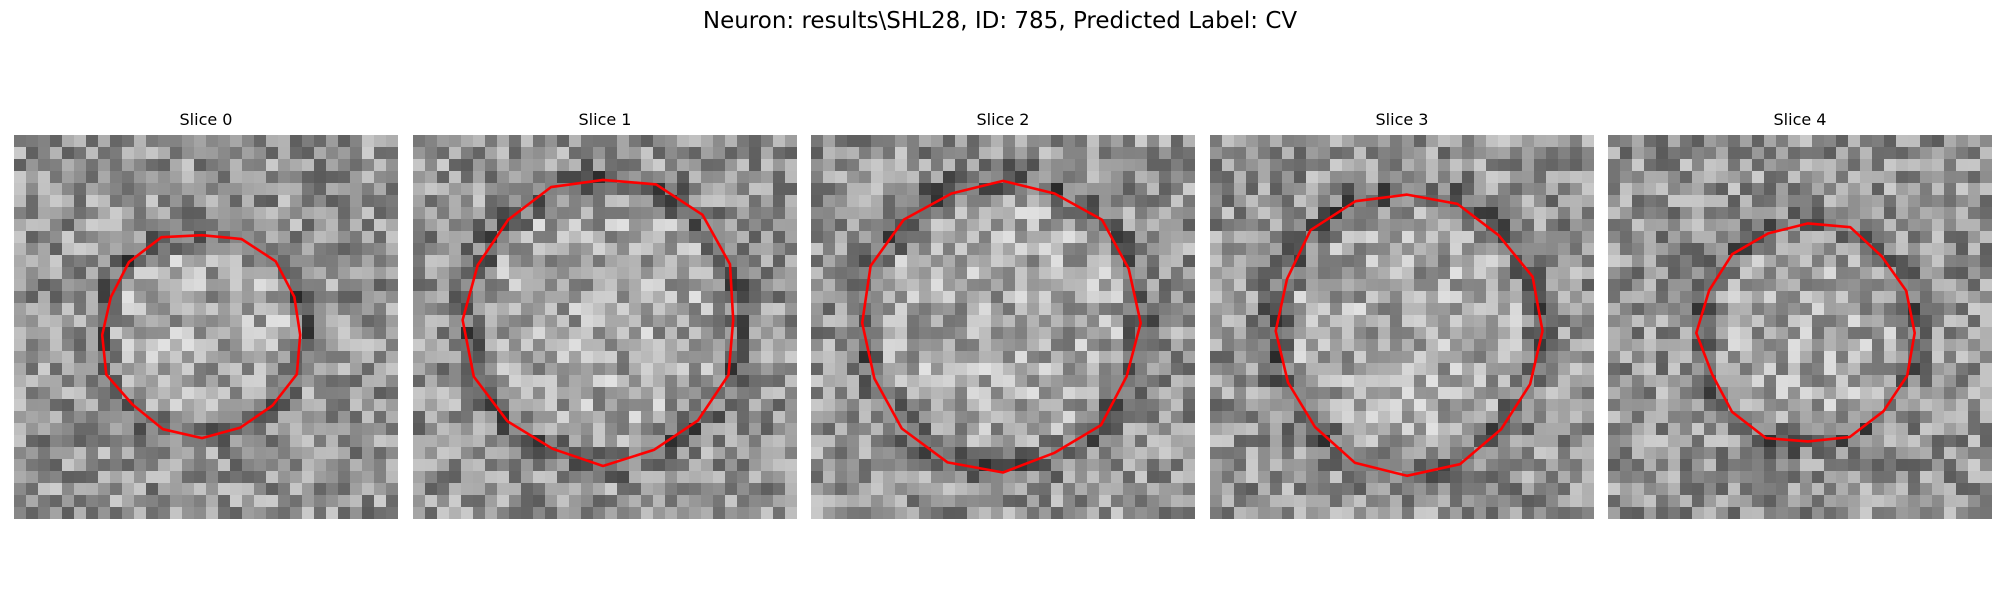 This screenshot has height=600, width=2000. What do you see at coordinates (1402, 119) in the screenshot?
I see `slice-title-3: Slice 3` at bounding box center [1402, 119].